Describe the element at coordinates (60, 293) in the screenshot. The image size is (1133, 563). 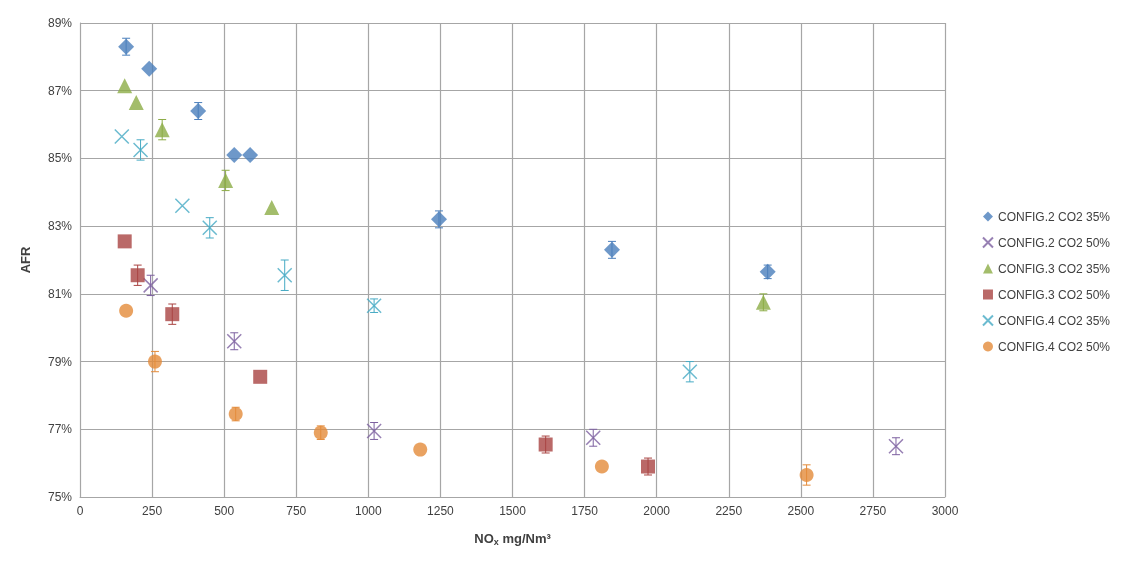
I see `y-tick-label: 81%` at that location.